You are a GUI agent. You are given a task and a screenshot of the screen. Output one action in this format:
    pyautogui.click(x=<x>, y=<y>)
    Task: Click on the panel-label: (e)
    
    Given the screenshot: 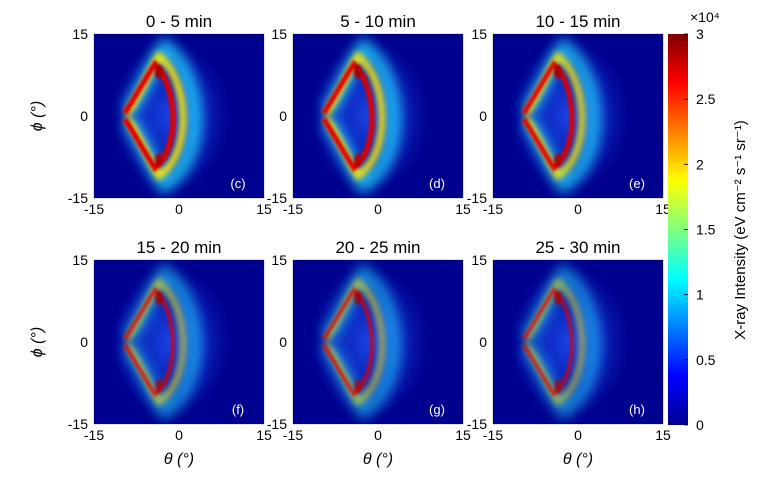 What is the action you would take?
    pyautogui.click(x=637, y=183)
    